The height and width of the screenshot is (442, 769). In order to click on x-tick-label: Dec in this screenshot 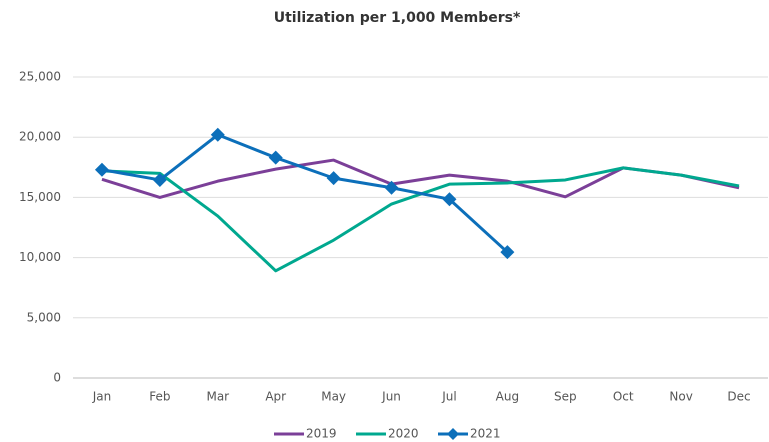, I will do `click(738, 397)`.